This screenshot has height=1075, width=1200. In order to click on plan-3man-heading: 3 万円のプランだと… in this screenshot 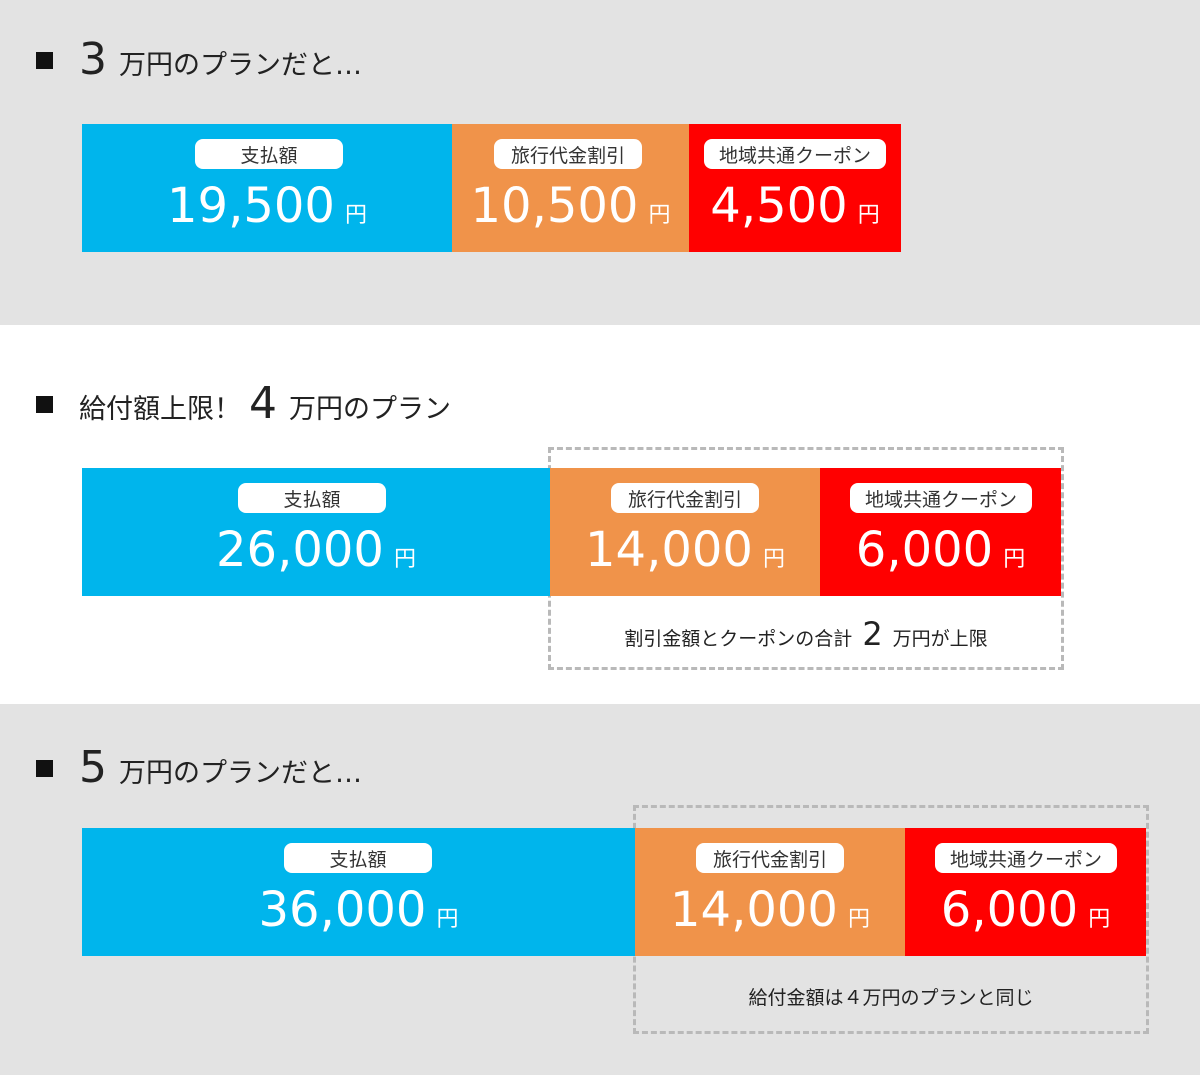, I will do `click(199, 60)`.